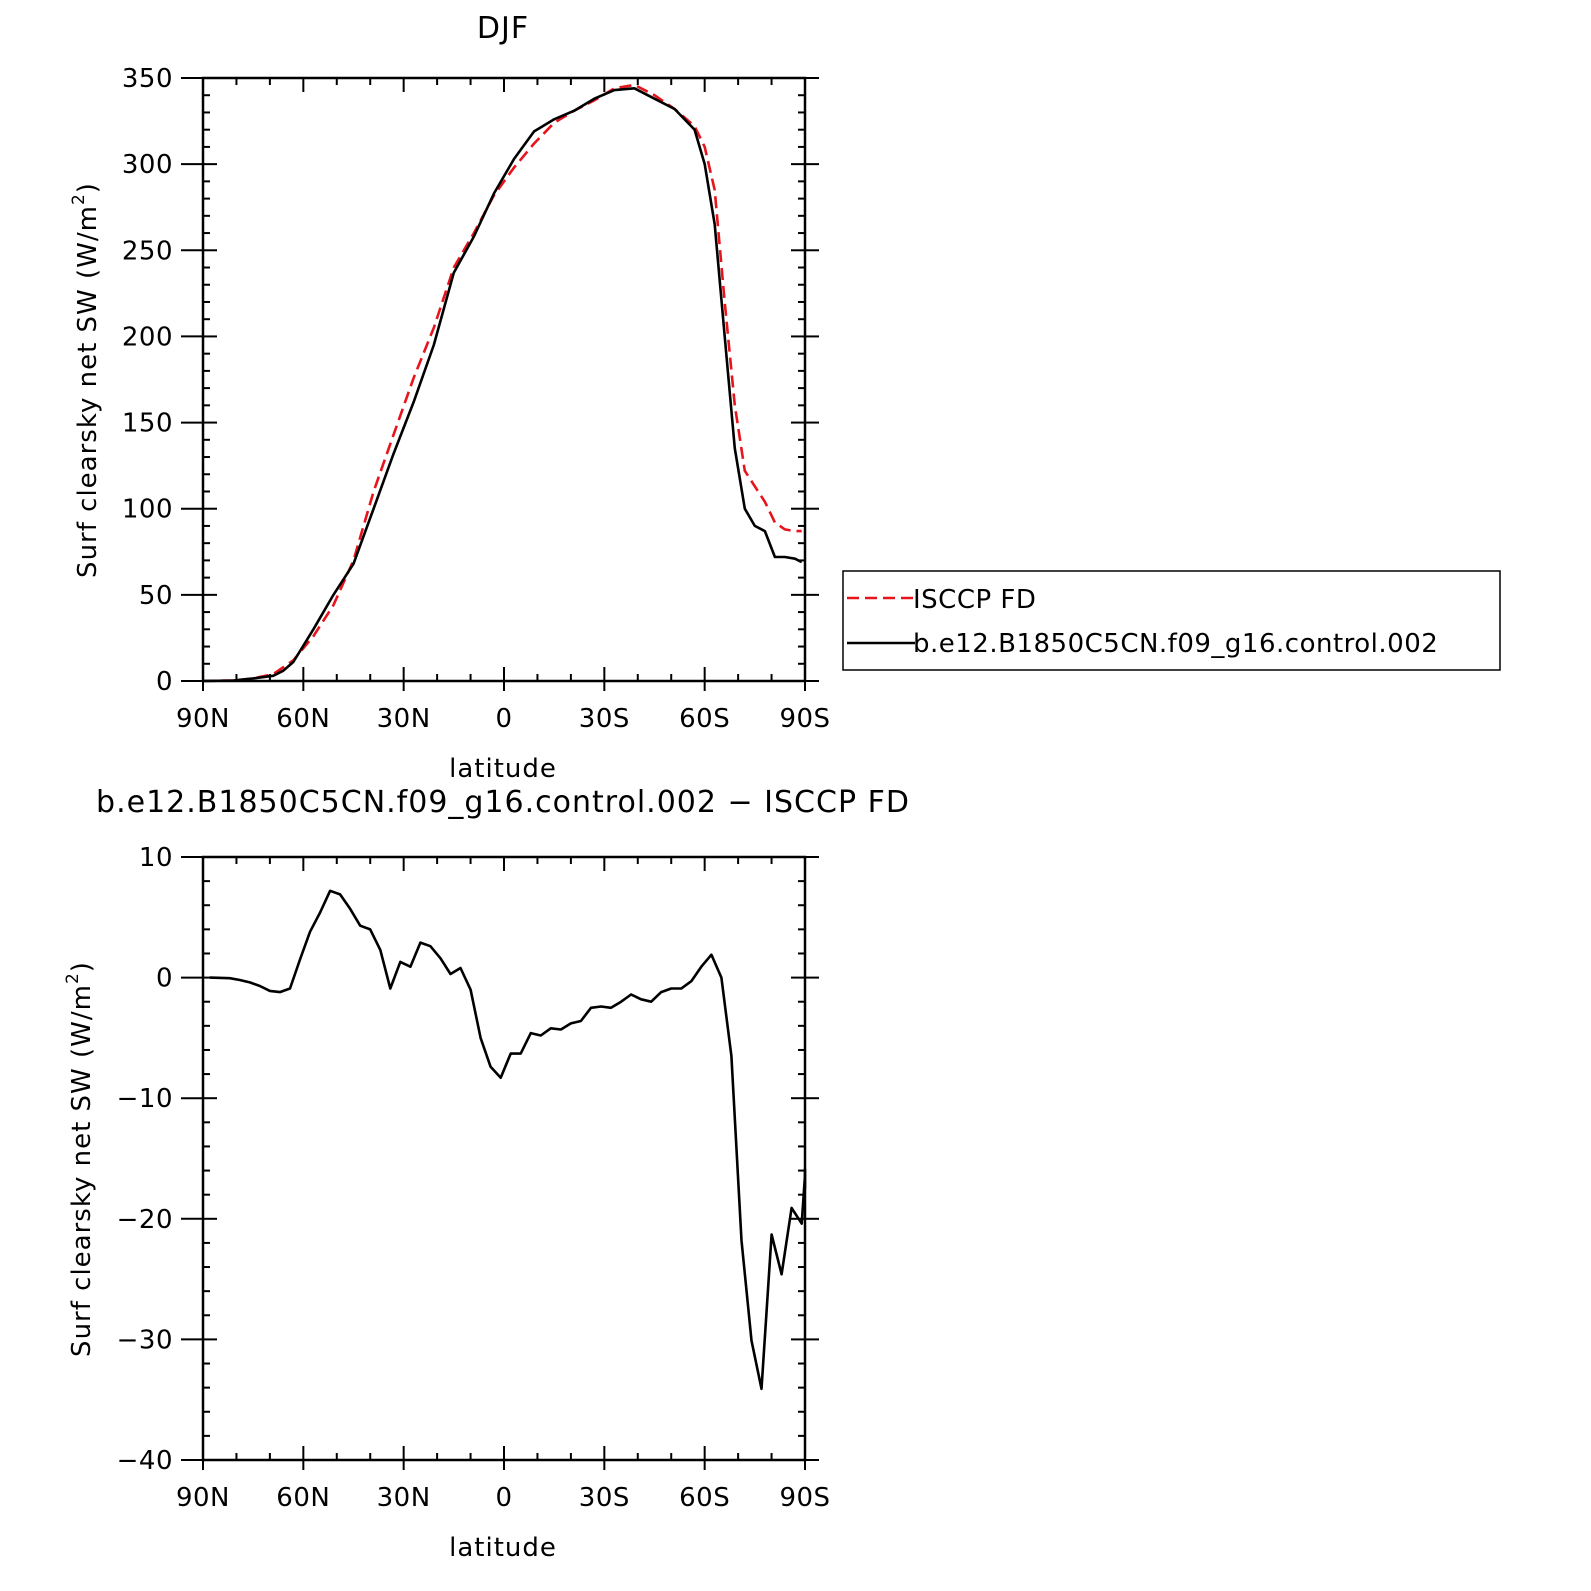 This screenshot has width=1591, height=1591. Describe the element at coordinates (156, 596) in the screenshot. I see `y-tick-label: 50` at that location.